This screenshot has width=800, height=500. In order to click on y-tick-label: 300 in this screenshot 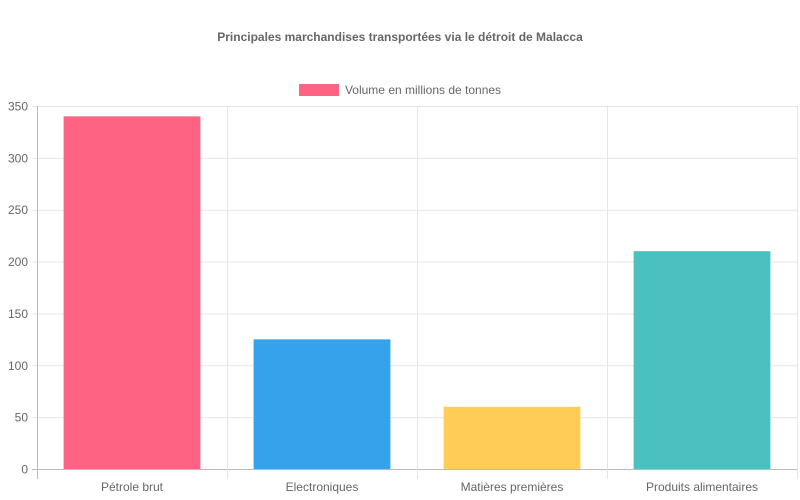, I will do `click(18, 158)`.